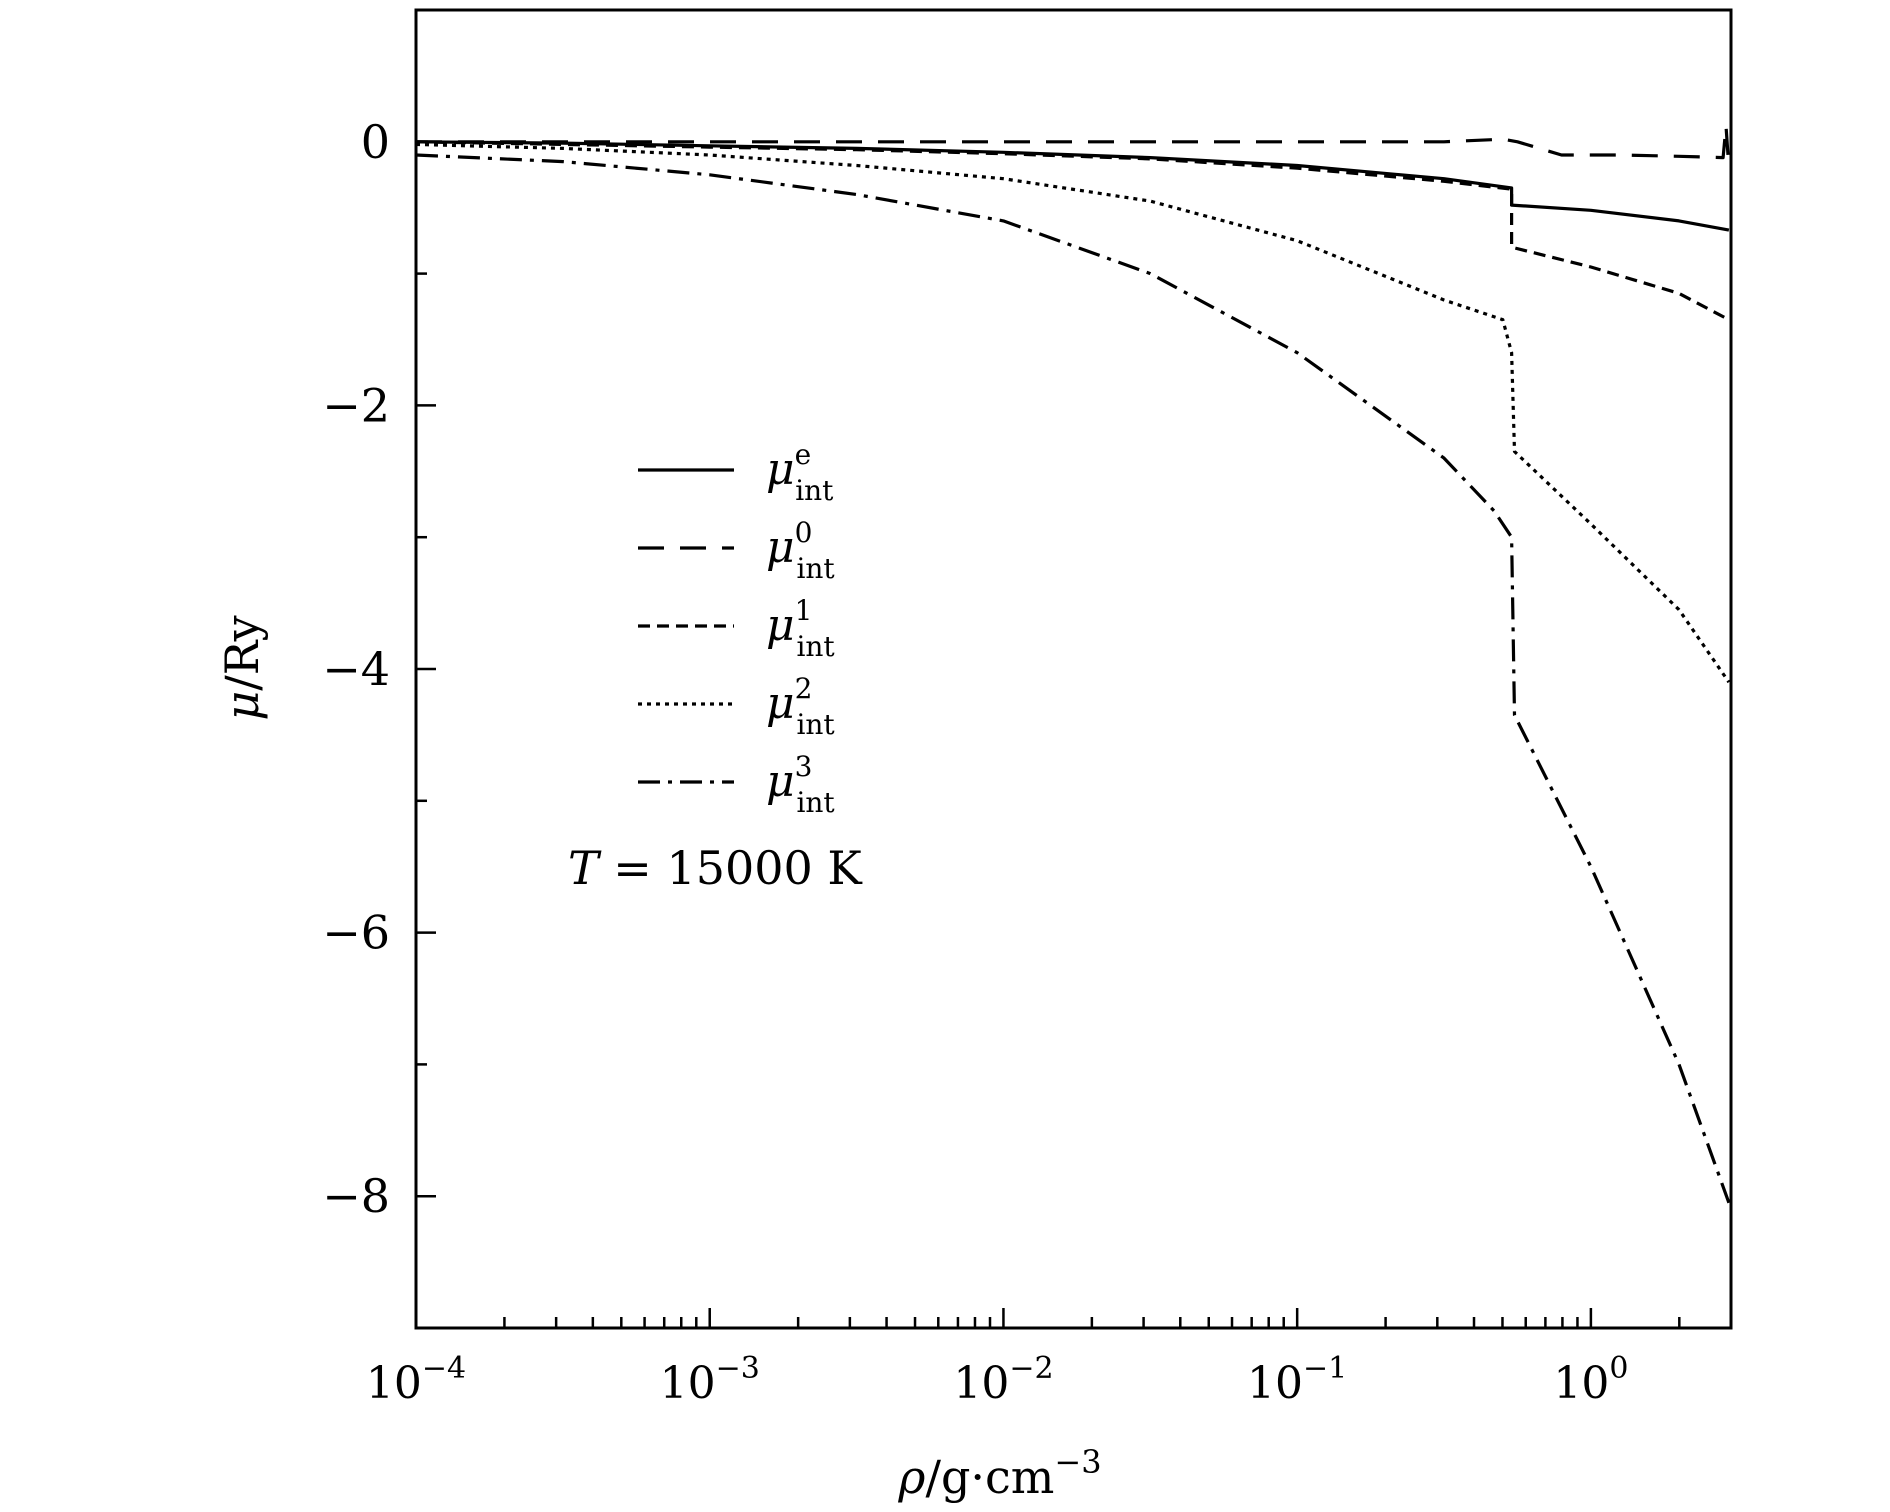 This screenshot has height=1512, width=1890. I want to click on y-axis-label-mu: μ, so click(242, 706).